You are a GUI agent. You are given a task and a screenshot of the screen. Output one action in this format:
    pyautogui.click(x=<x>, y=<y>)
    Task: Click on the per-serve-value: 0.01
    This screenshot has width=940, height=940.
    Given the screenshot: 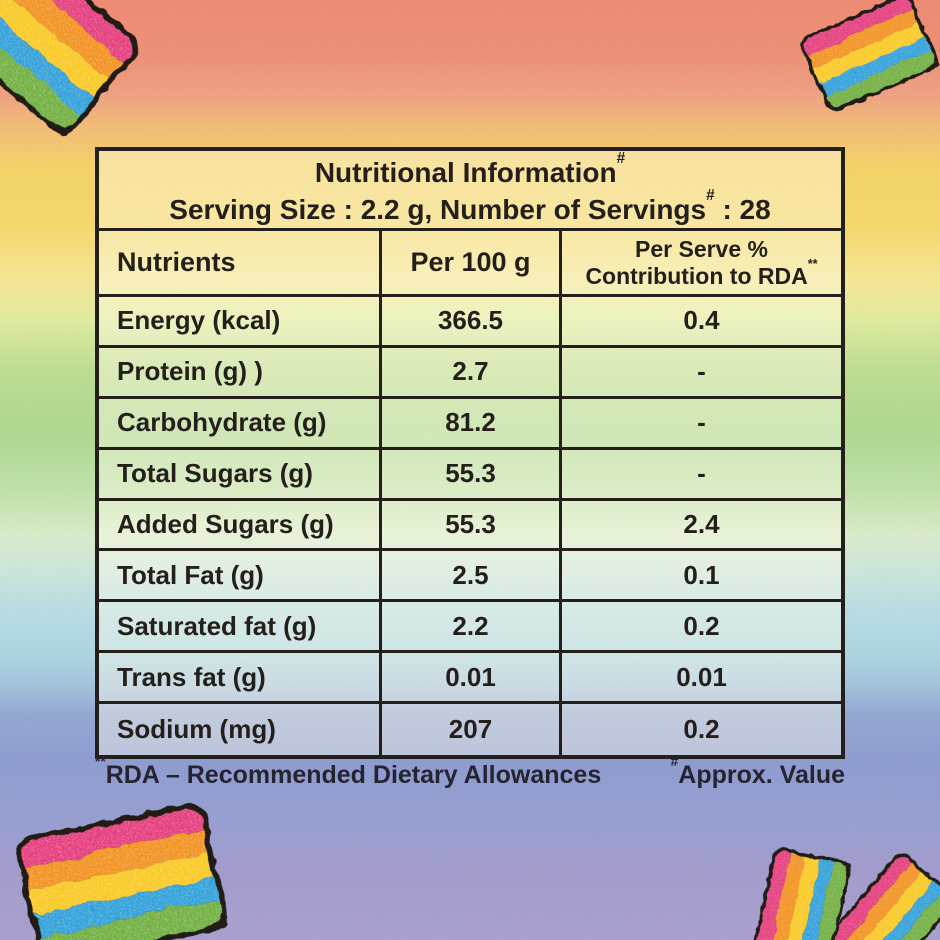 What is the action you would take?
    pyautogui.click(x=701, y=678)
    